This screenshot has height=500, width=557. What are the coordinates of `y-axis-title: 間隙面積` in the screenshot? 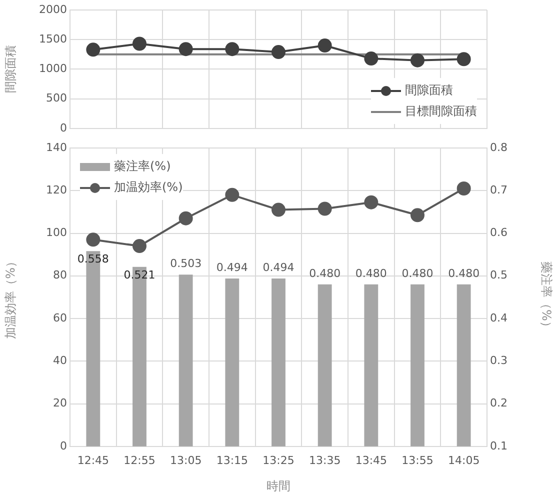 It's located at (10, 69).